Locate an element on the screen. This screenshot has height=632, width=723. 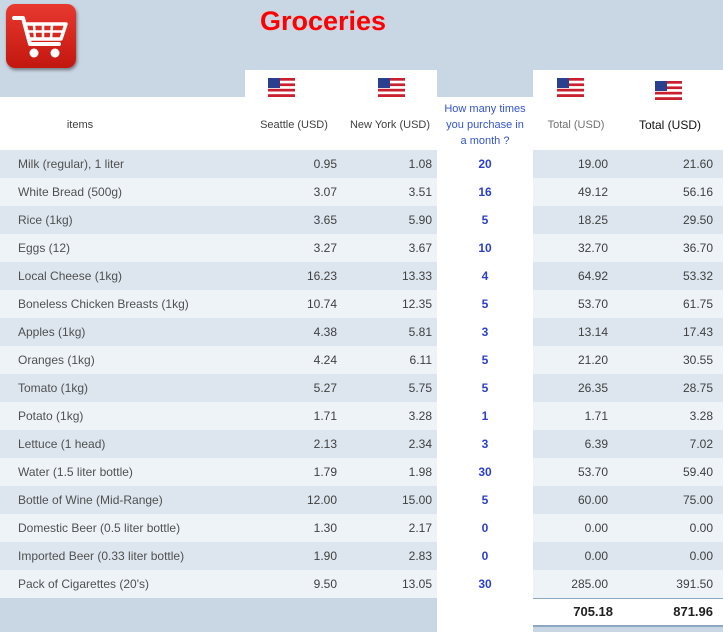
seattle-price: 2.13 is located at coordinates (325, 444).